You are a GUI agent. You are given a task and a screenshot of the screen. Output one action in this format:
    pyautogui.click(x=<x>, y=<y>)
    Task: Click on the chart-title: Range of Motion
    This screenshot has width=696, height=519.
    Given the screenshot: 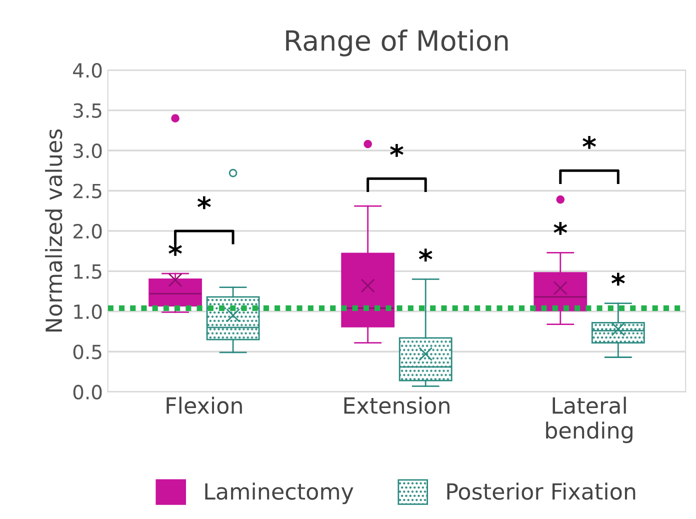 What is the action you would take?
    pyautogui.click(x=397, y=43)
    